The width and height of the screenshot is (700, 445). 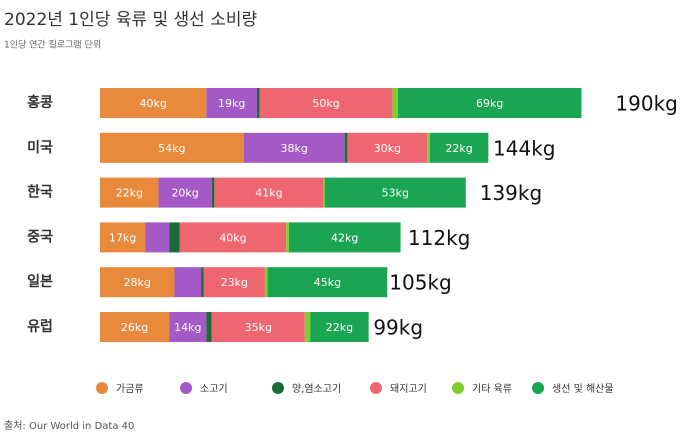 I want to click on segment-label: 54kg, so click(x=171, y=148).